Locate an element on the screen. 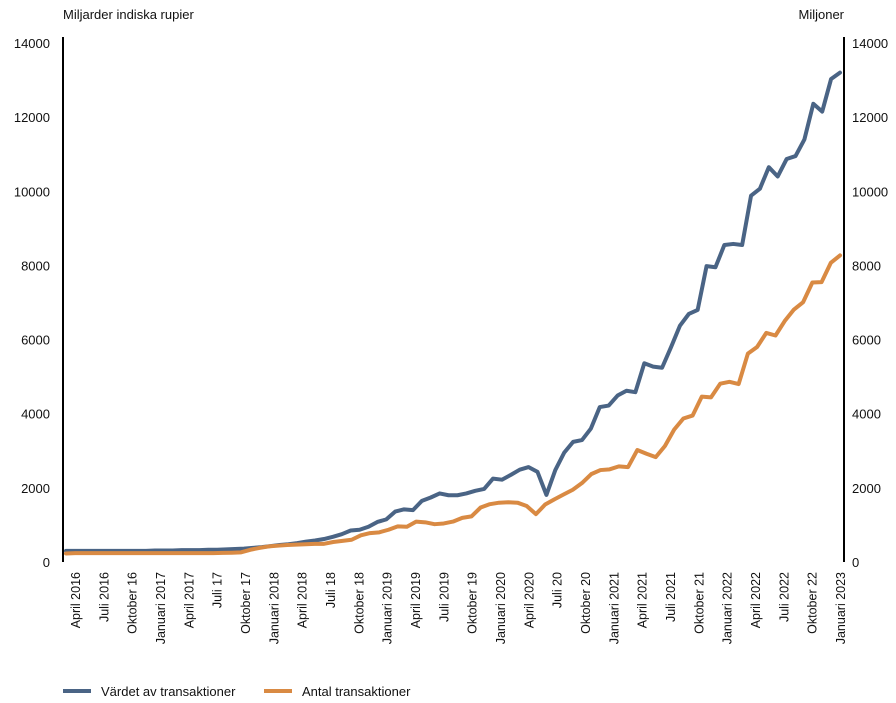  y-right-tick-label: 4000 is located at coordinates (866, 414).